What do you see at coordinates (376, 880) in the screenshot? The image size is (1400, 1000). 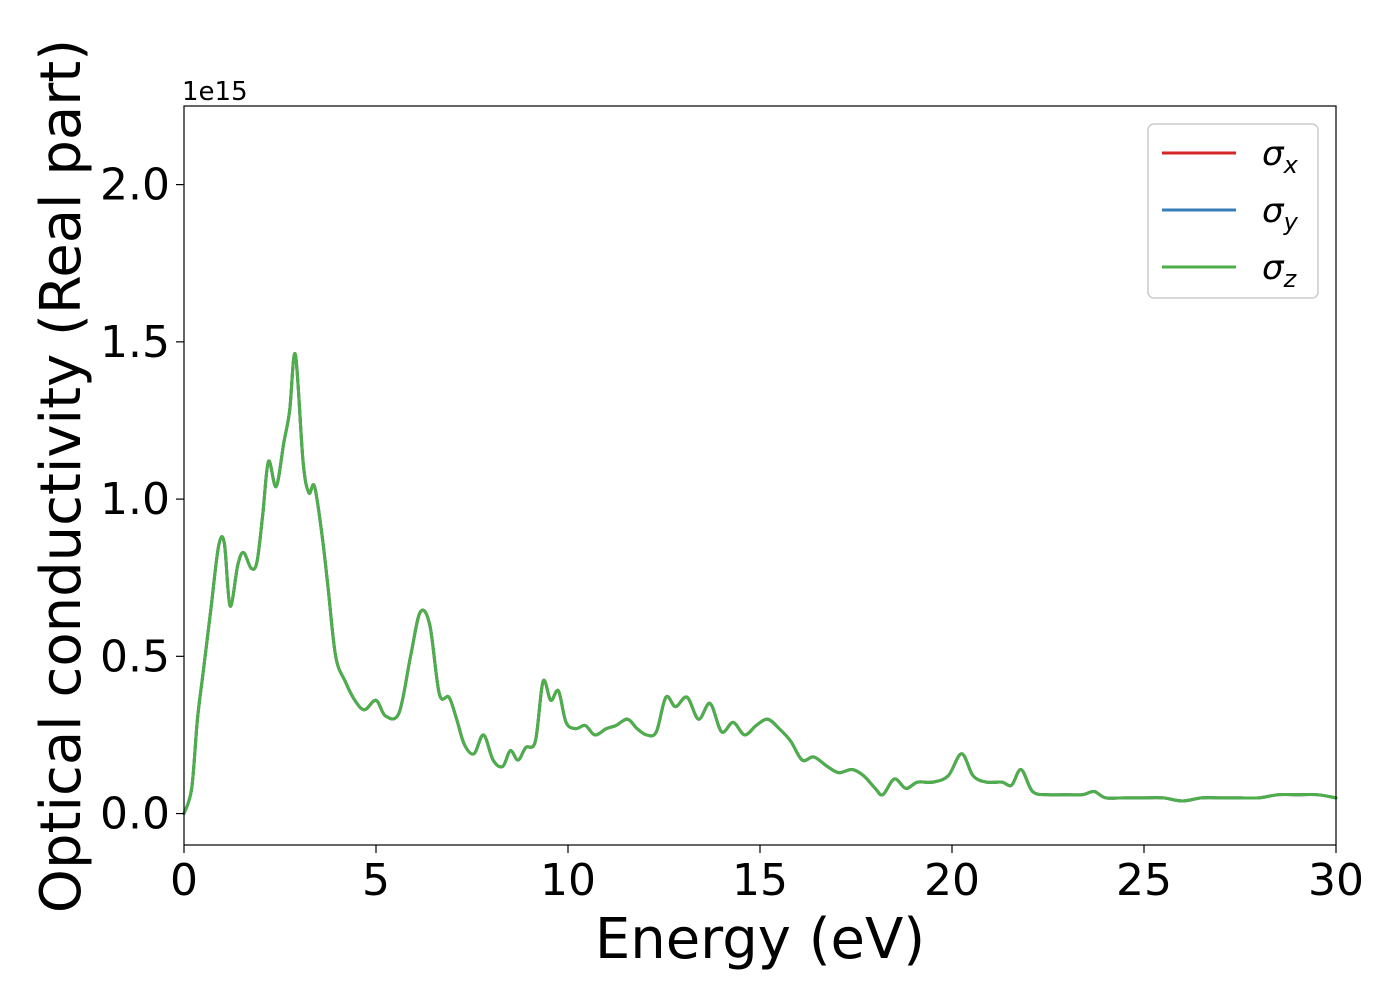 I see `x-tick-label: 5` at bounding box center [376, 880].